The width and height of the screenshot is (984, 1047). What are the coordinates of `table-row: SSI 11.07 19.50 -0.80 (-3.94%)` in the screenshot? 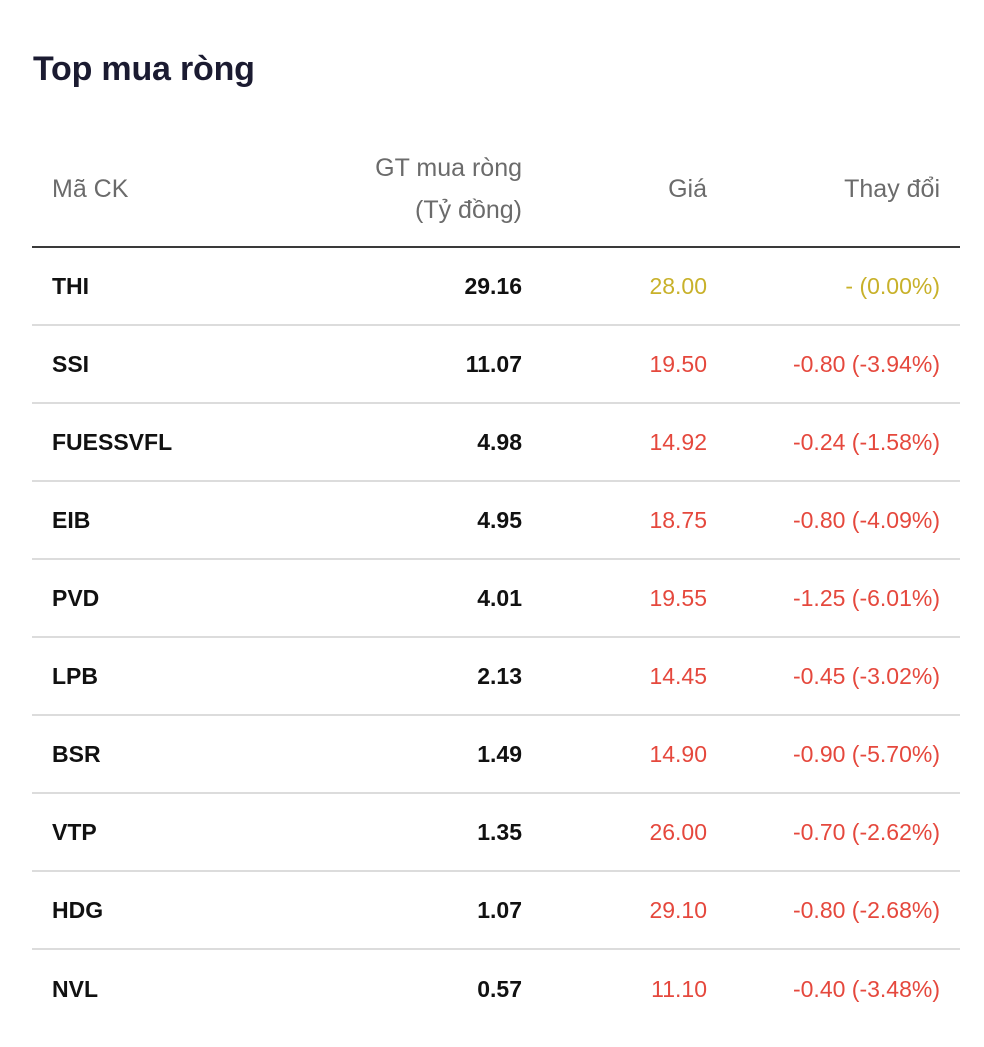 It's located at (496, 365).